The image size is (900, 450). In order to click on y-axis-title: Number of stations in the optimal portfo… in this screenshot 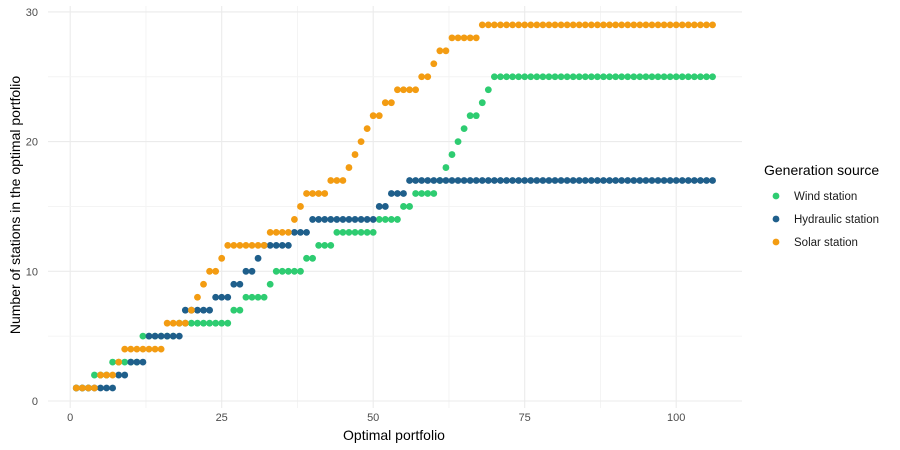, I will do `click(15, 205)`.